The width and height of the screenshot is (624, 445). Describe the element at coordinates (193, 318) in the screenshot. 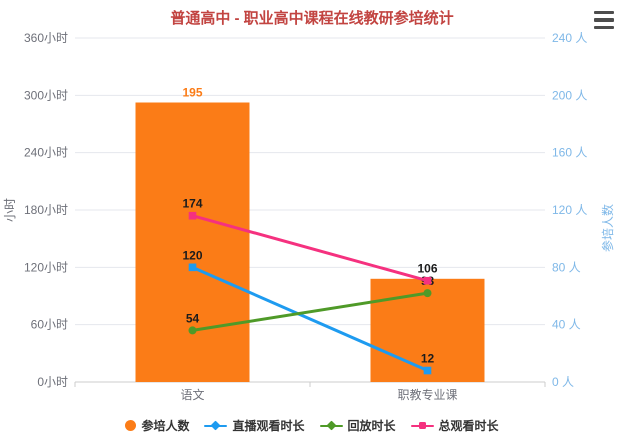

I see `point-value-label: 54` at that location.